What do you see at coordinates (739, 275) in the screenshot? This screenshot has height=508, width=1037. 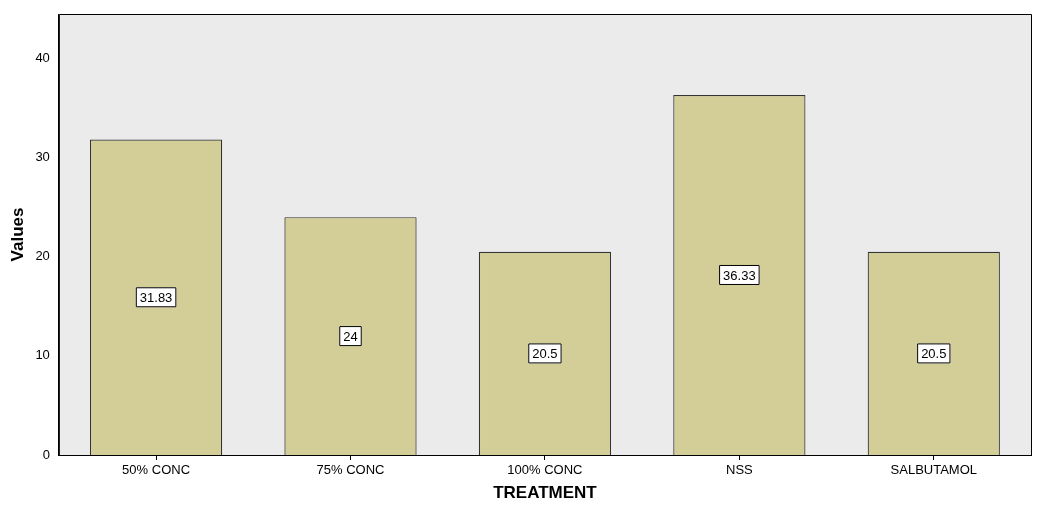 I see `data-label: 36.33` at bounding box center [739, 275].